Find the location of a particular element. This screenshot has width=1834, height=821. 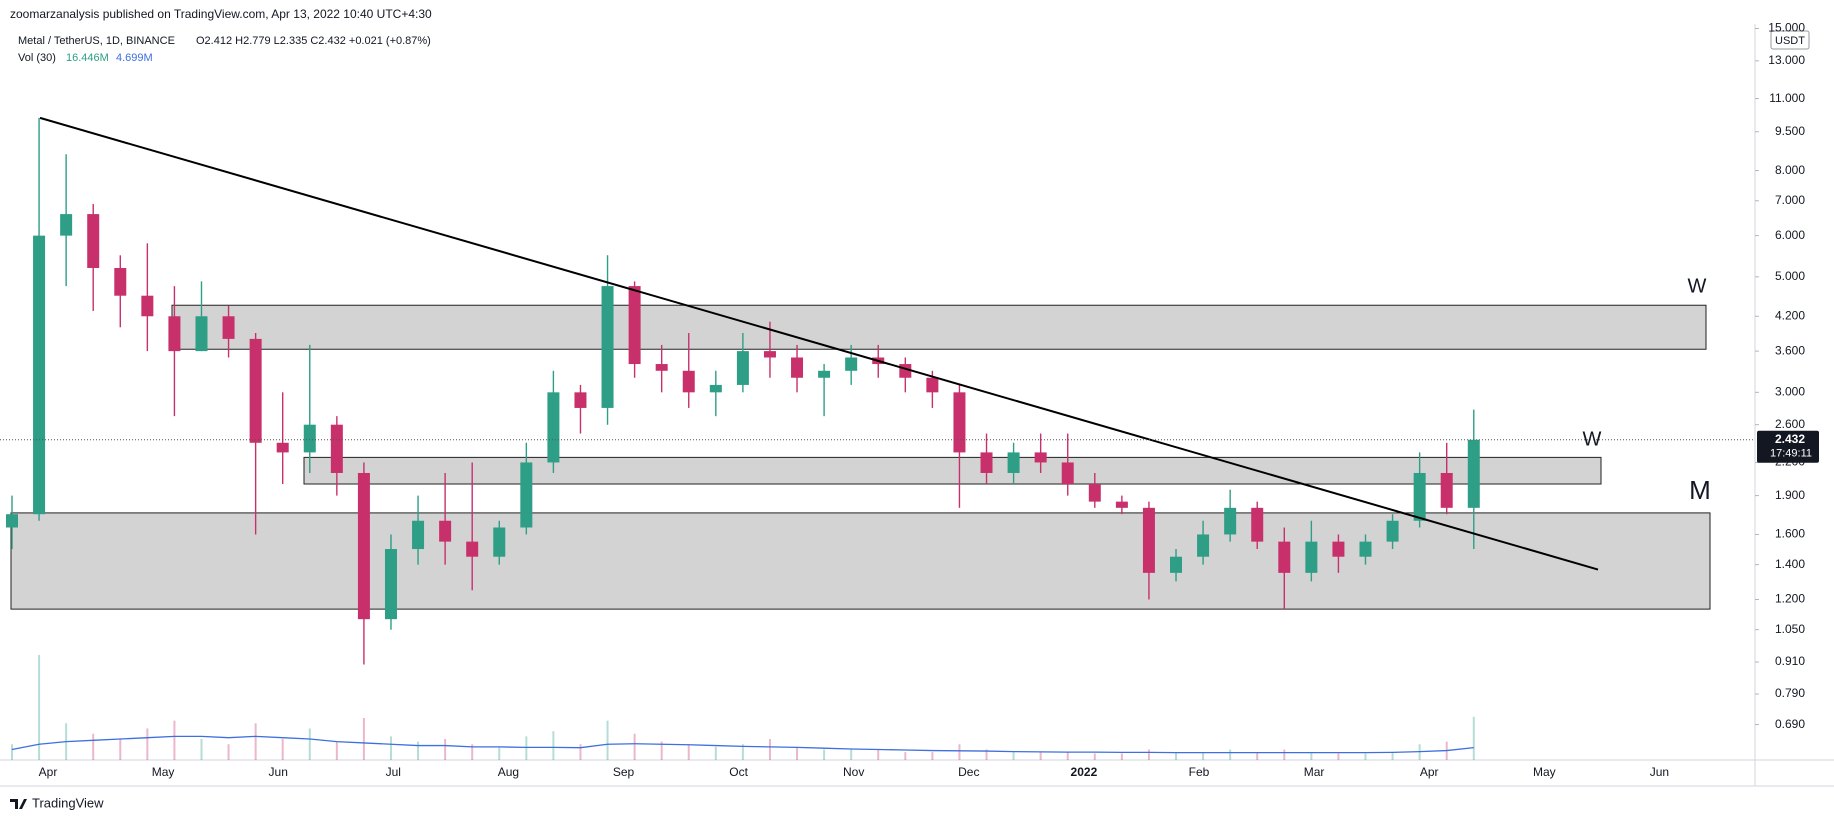

countdown: 17:49:11 is located at coordinates (1791, 454).